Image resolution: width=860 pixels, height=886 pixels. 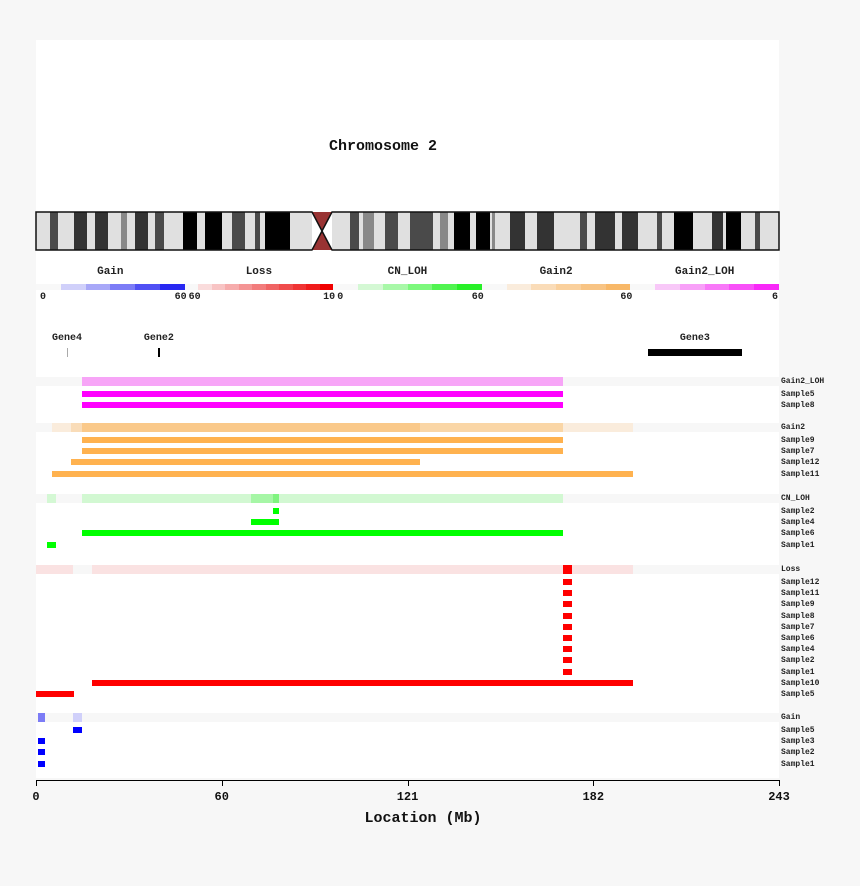 I want to click on sample-label: Sample10, so click(x=800, y=683).